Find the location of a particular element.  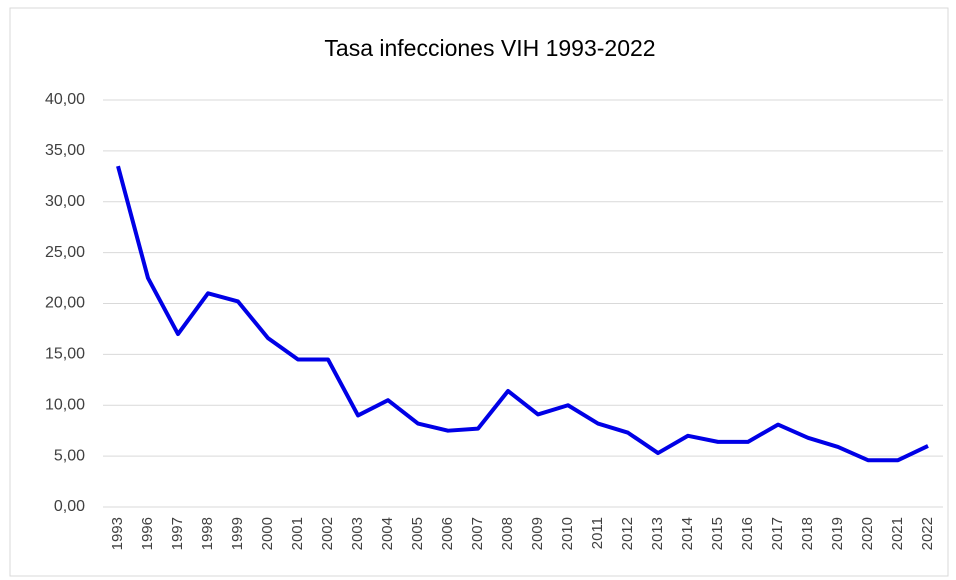

x-tick-label: 2006 is located at coordinates (447, 533).